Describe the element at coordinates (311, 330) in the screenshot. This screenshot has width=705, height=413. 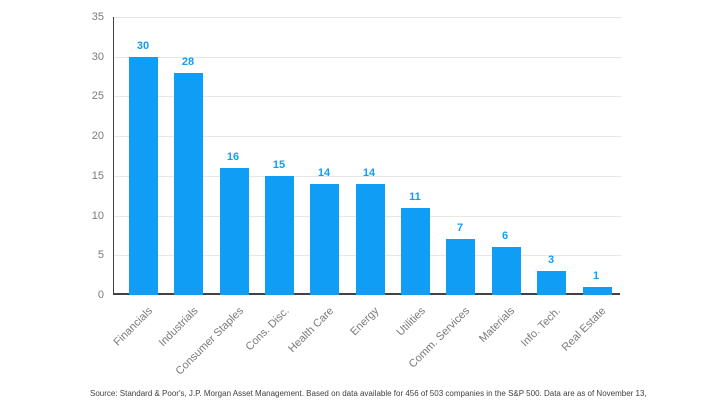
I see `x-axis-tick-label: Health Care` at that location.